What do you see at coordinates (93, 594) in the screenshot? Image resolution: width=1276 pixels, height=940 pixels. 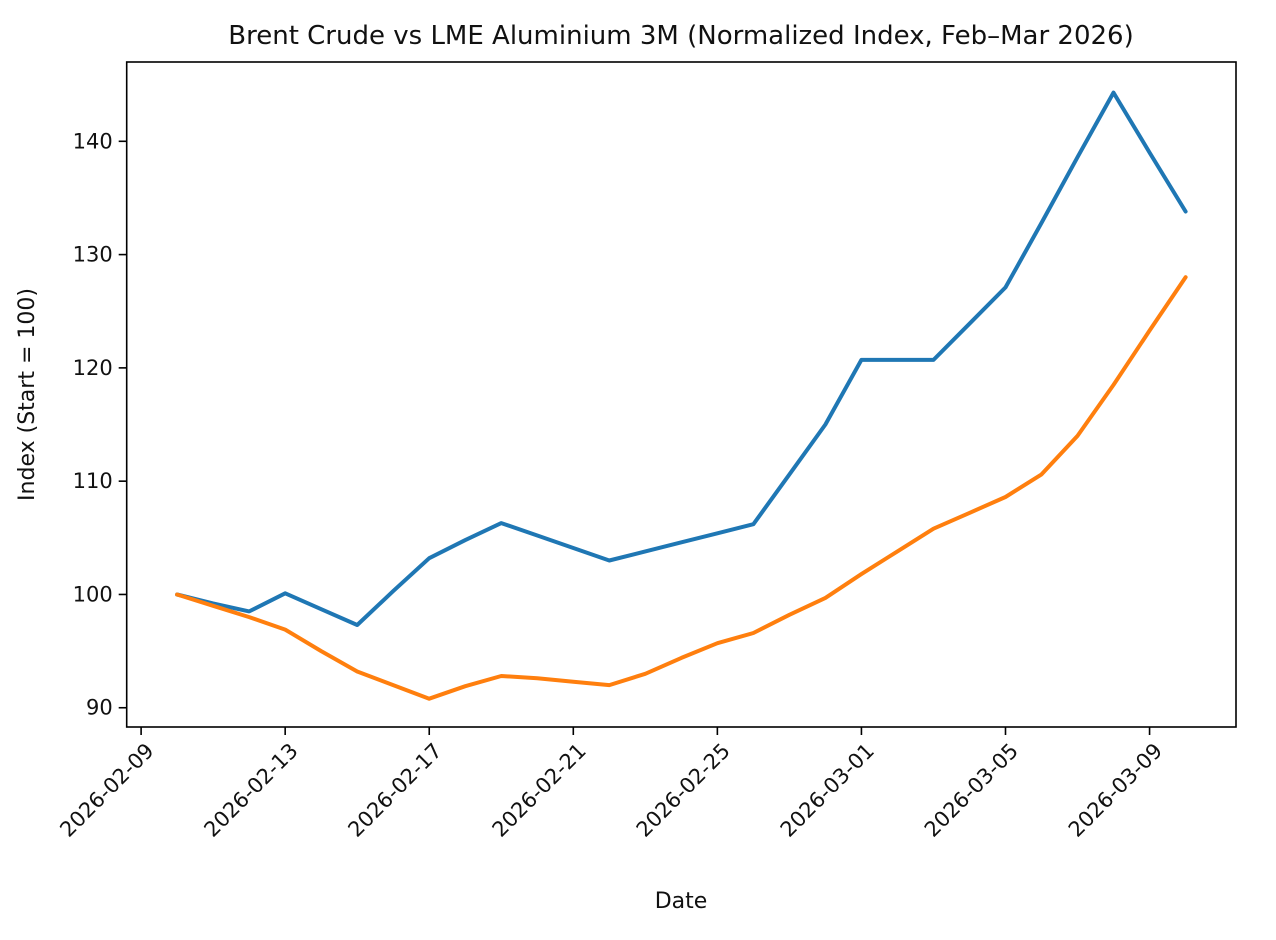 I see `y-tick-label: 100` at bounding box center [93, 594].